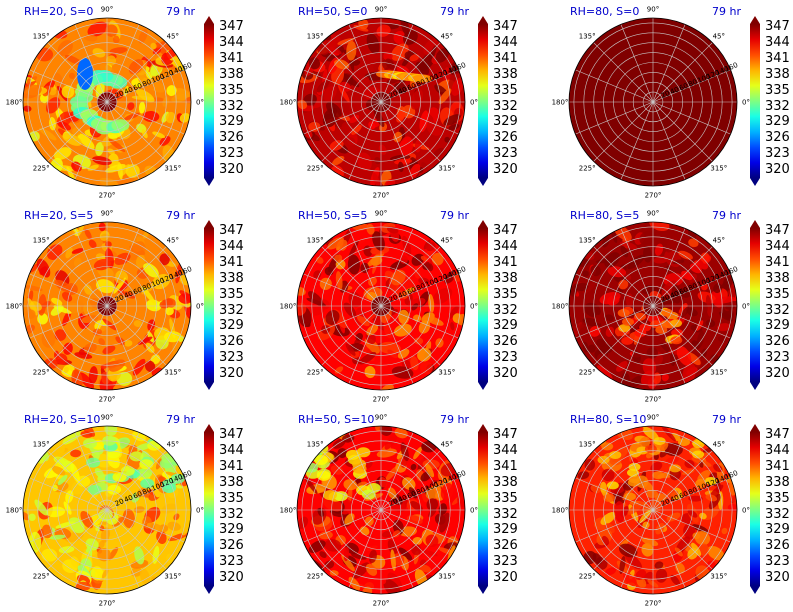 This screenshot has width=793, height=612. What do you see at coordinates (120, 125) in the screenshot?
I see `cold-patch` at bounding box center [120, 125].